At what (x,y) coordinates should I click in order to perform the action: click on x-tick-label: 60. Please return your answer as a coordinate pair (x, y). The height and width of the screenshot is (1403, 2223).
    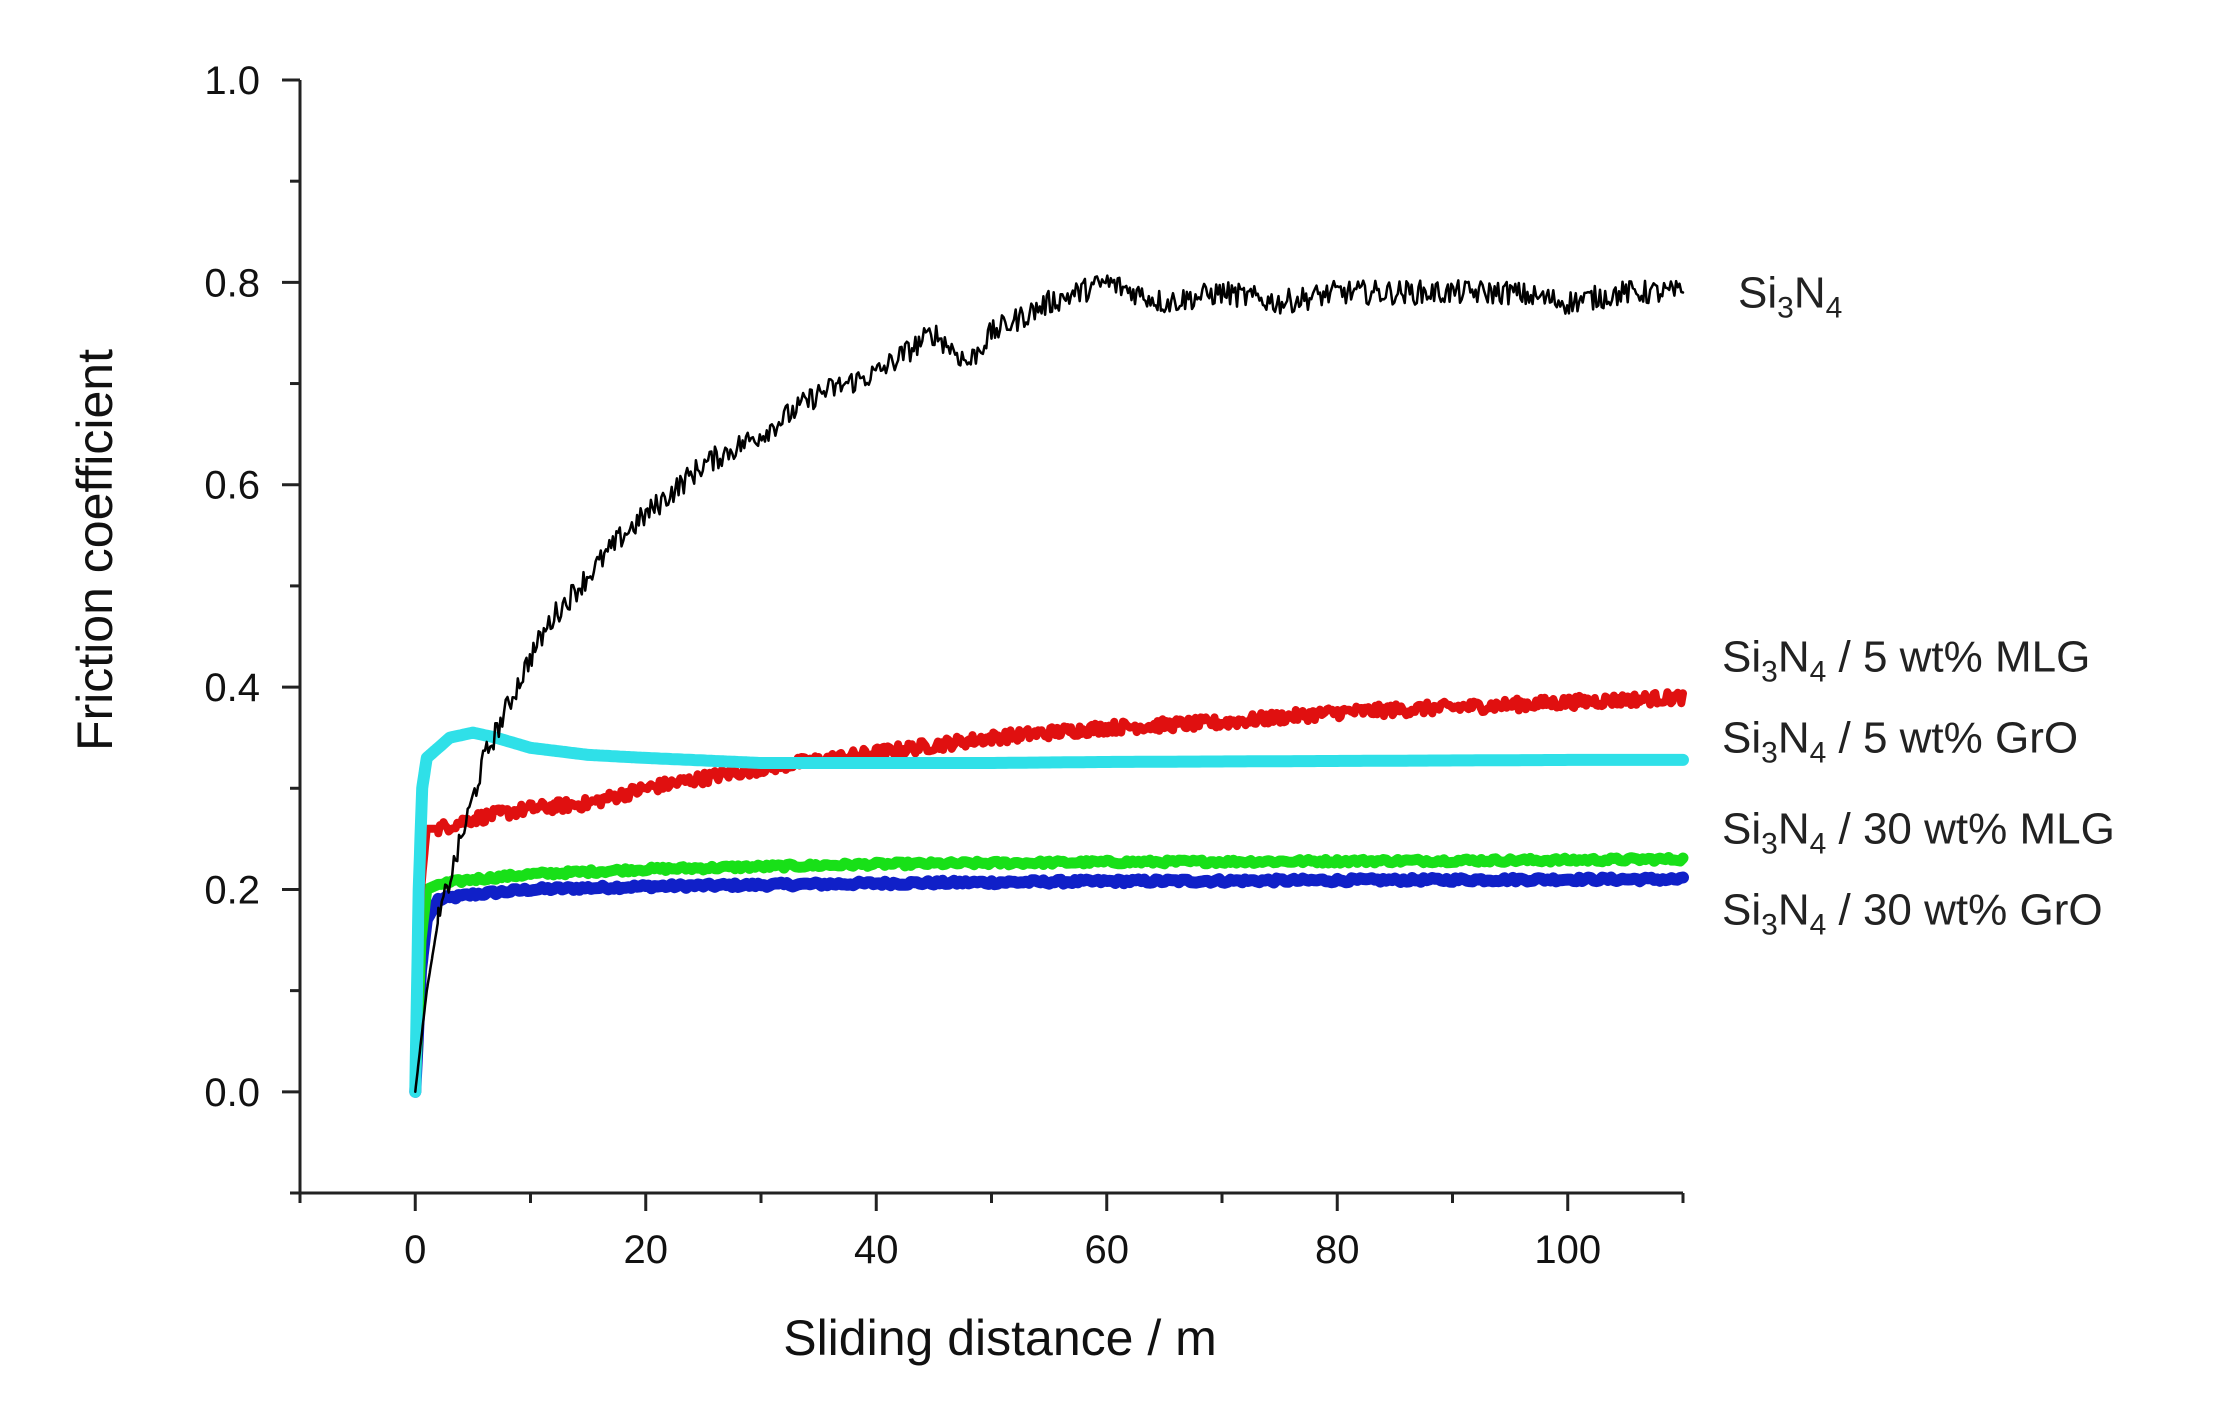
    Looking at the image, I should click on (1107, 1250).